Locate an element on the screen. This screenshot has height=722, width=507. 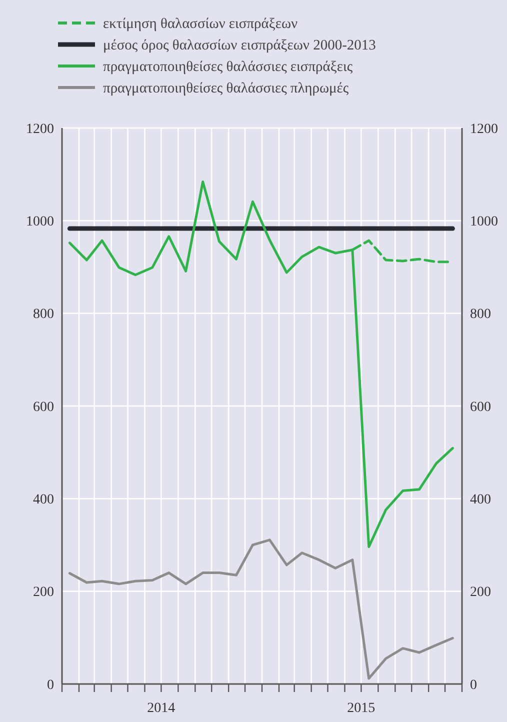
y-tick-label: 1000 is located at coordinates (40, 222).